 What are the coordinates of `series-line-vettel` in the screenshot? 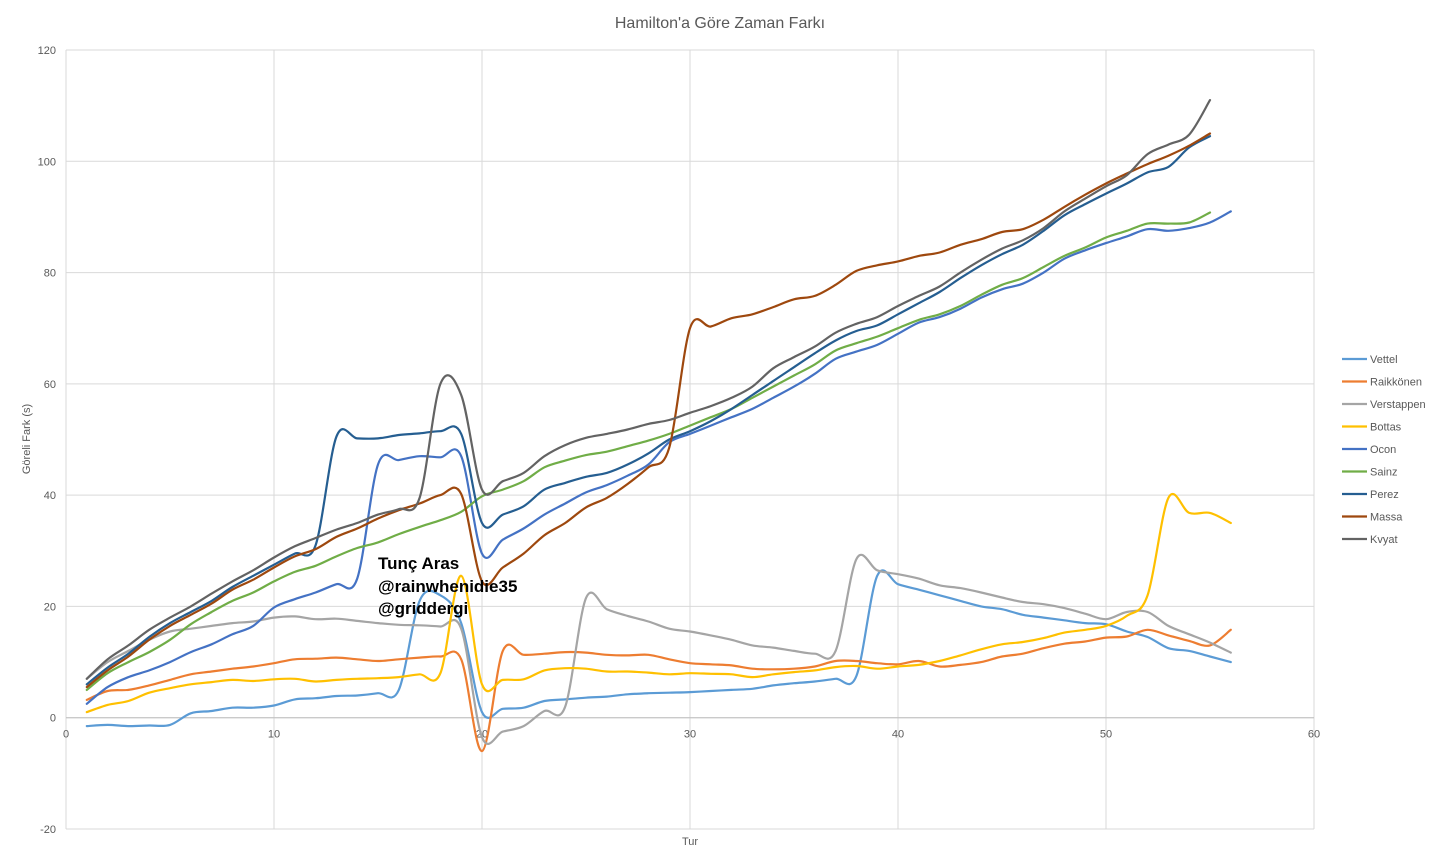 It's located at (658, 648).